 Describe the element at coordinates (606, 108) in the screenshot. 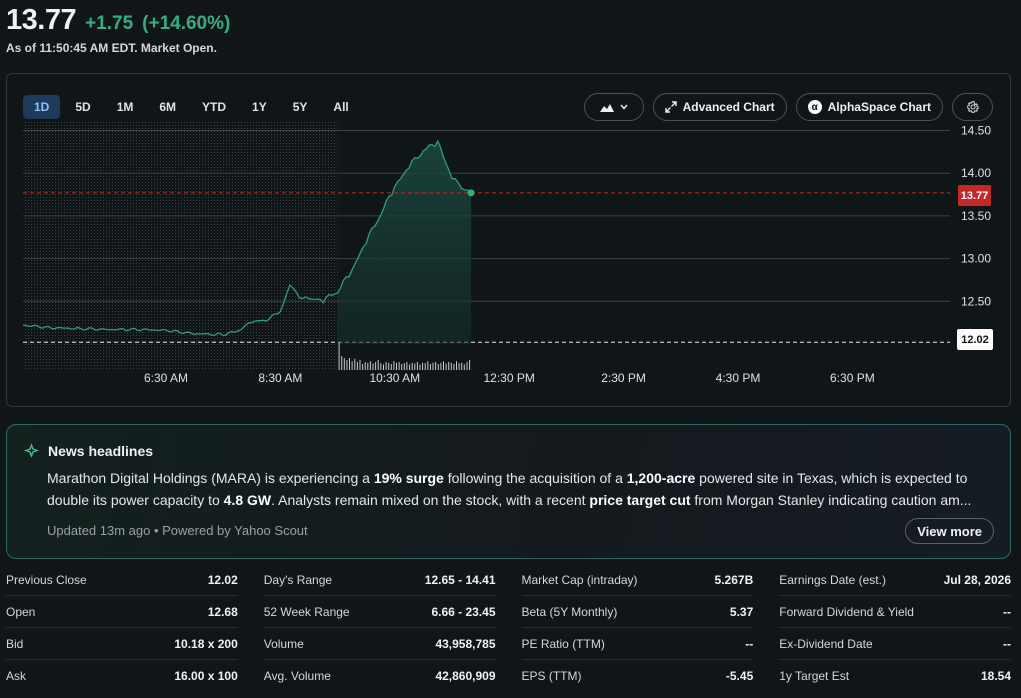

I see `mountain-chart-icon` at that location.